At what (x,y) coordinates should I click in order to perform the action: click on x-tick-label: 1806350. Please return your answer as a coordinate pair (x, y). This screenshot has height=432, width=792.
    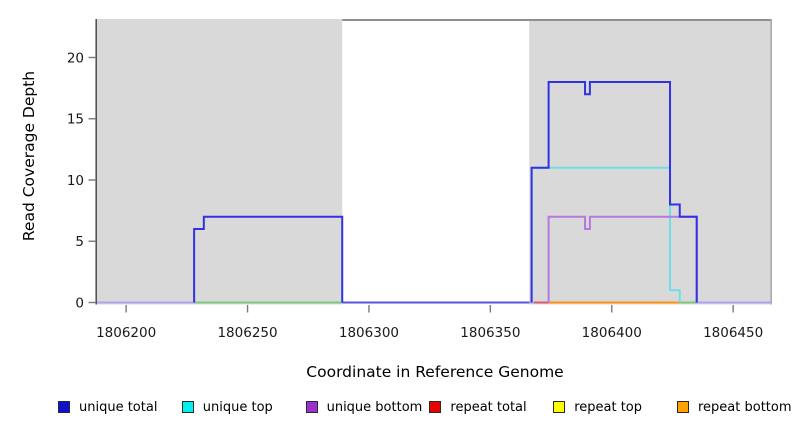
    Looking at the image, I should click on (490, 333).